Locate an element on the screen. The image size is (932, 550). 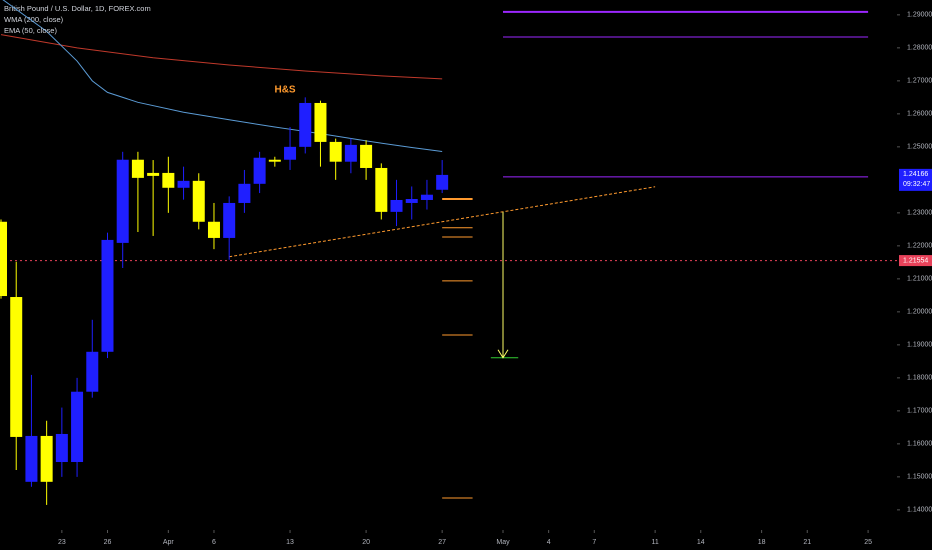
y-tick-label: 1.25000 is located at coordinates (919, 147).